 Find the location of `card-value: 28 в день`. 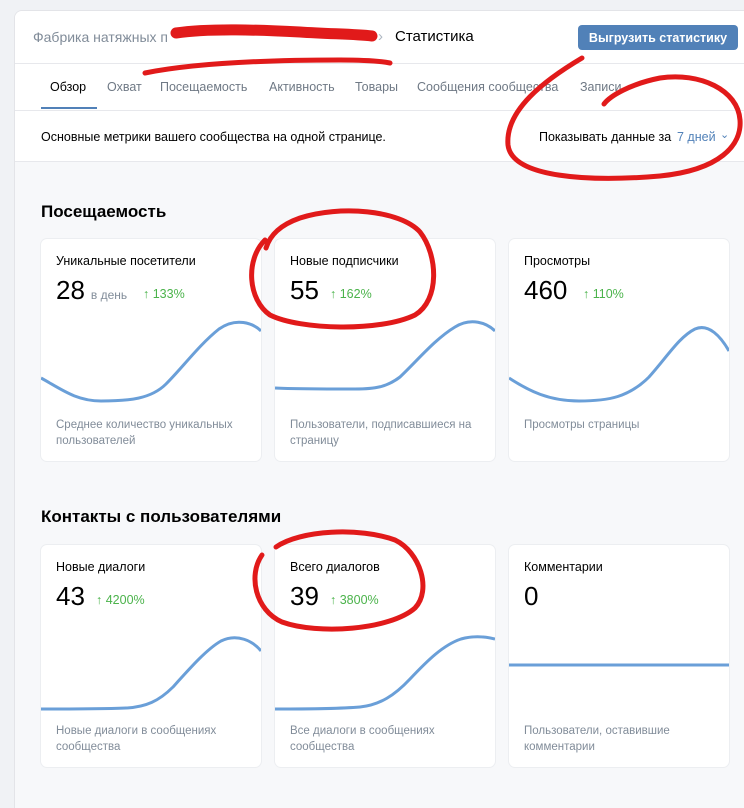

card-value: 28 в день is located at coordinates (92, 290).